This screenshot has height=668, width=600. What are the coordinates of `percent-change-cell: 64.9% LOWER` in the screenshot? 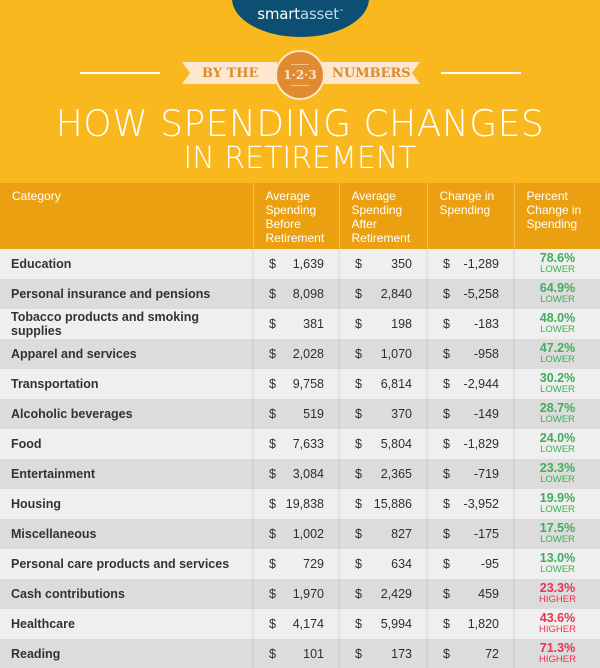 It's located at (557, 294).